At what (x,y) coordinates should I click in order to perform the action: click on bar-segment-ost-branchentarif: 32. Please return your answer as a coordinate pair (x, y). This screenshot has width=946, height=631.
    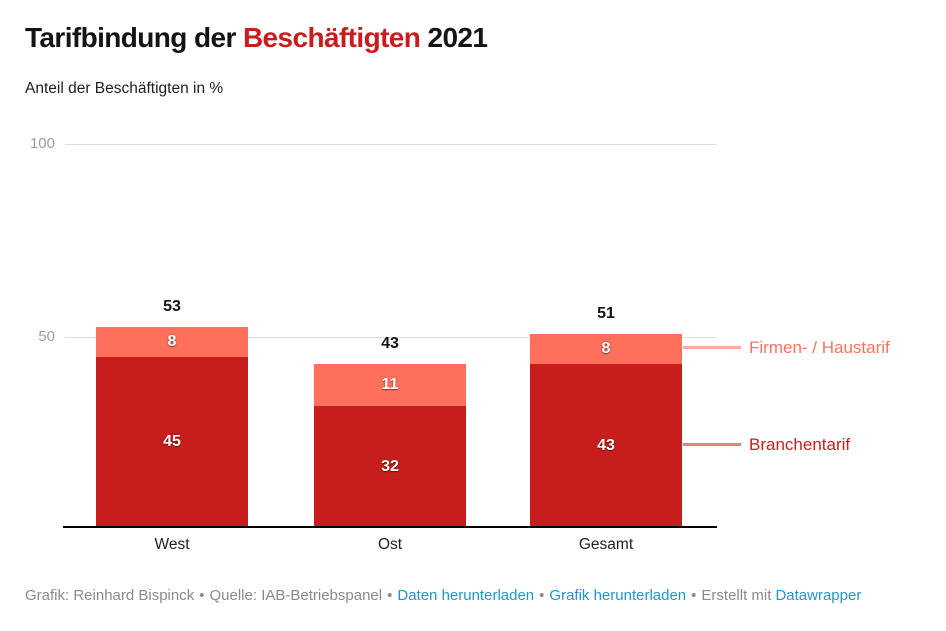
    Looking at the image, I should click on (390, 466).